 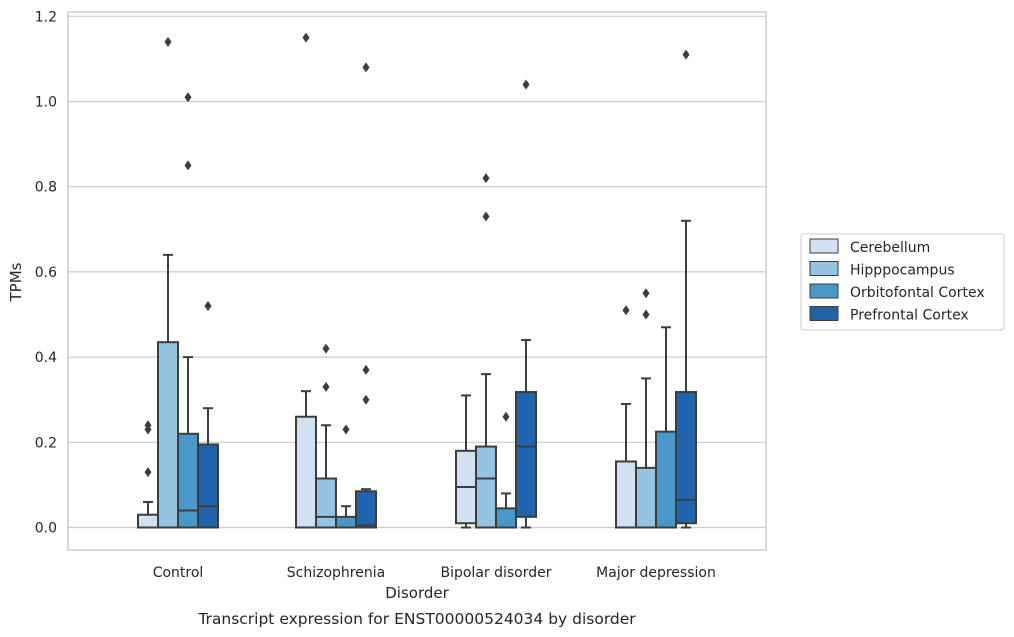 I want to click on y-tick-label: 0.4, so click(x=46, y=358).